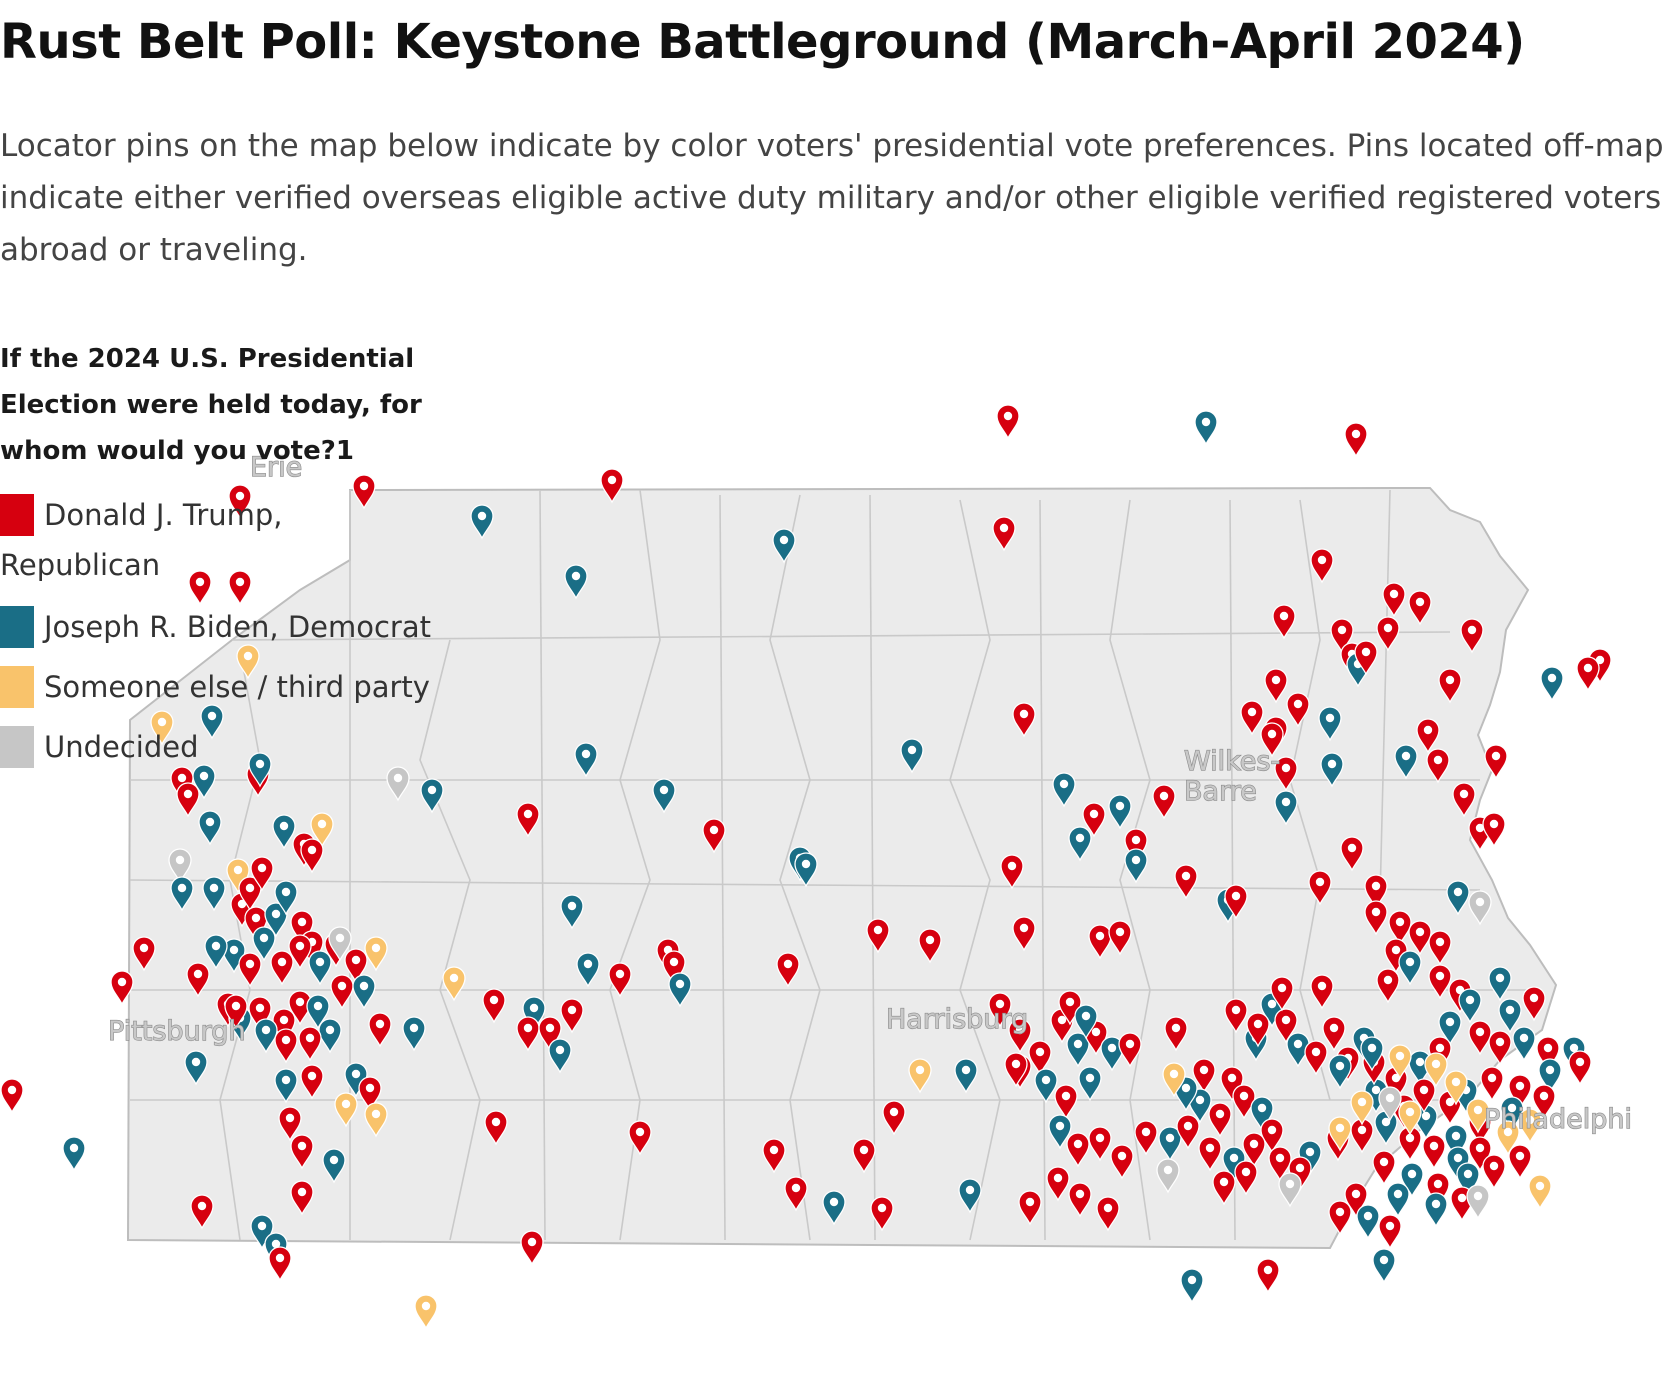 This screenshot has height=1380, width=1678. I want to click on pin-undecided, so click(340, 944).